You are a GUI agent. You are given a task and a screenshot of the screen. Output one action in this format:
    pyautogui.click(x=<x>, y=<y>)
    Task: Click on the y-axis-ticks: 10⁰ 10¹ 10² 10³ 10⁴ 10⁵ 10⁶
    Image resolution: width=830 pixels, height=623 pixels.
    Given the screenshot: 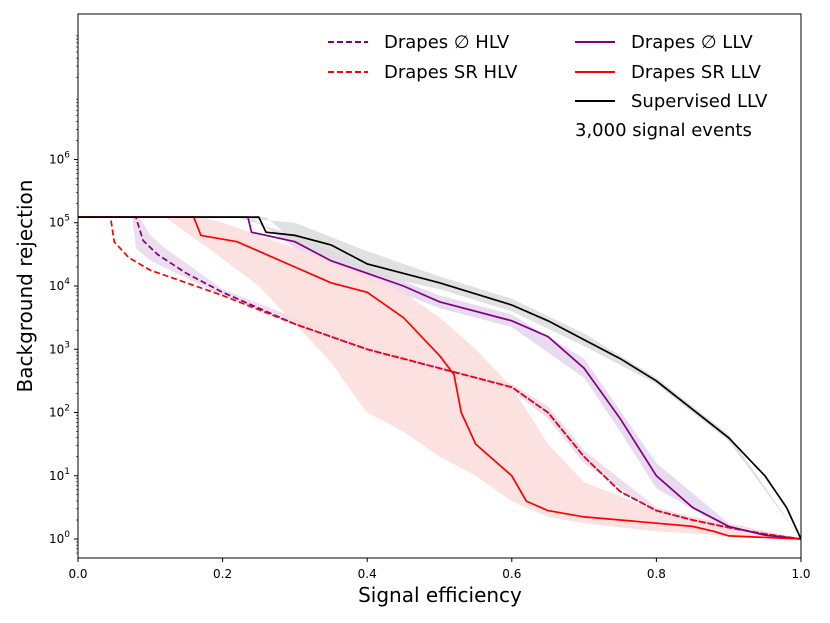 What is the action you would take?
    pyautogui.click(x=63, y=294)
    